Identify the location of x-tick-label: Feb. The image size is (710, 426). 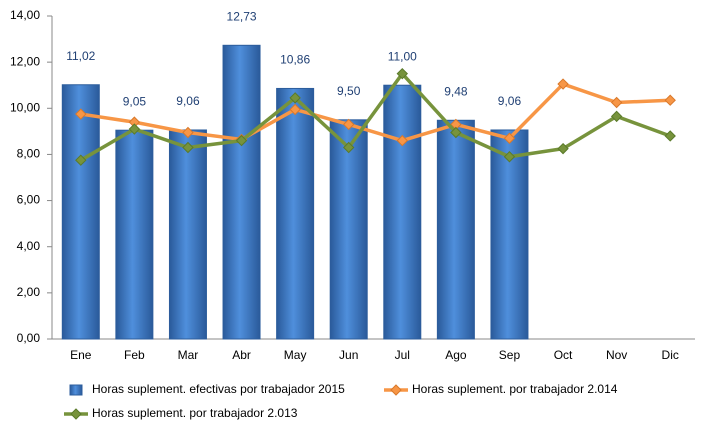
(134, 355).